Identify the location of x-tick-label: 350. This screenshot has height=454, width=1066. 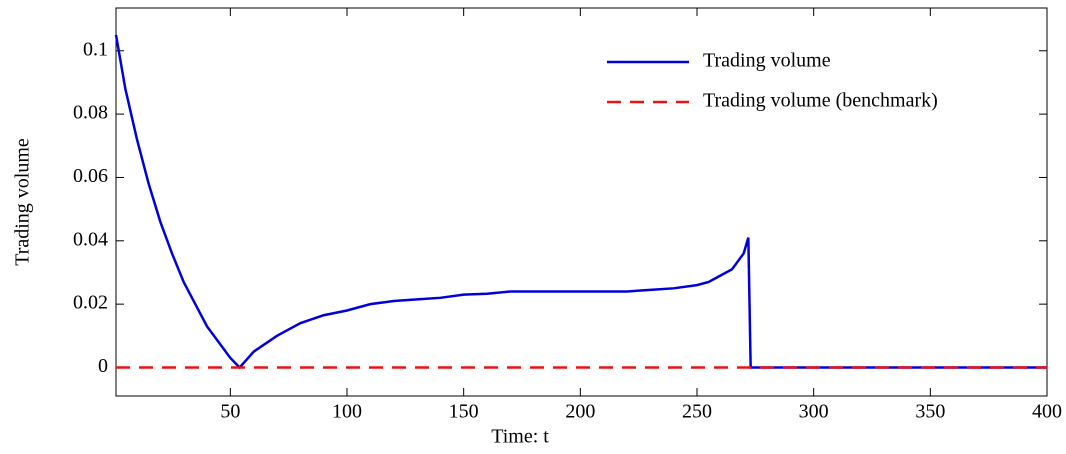
(930, 412).